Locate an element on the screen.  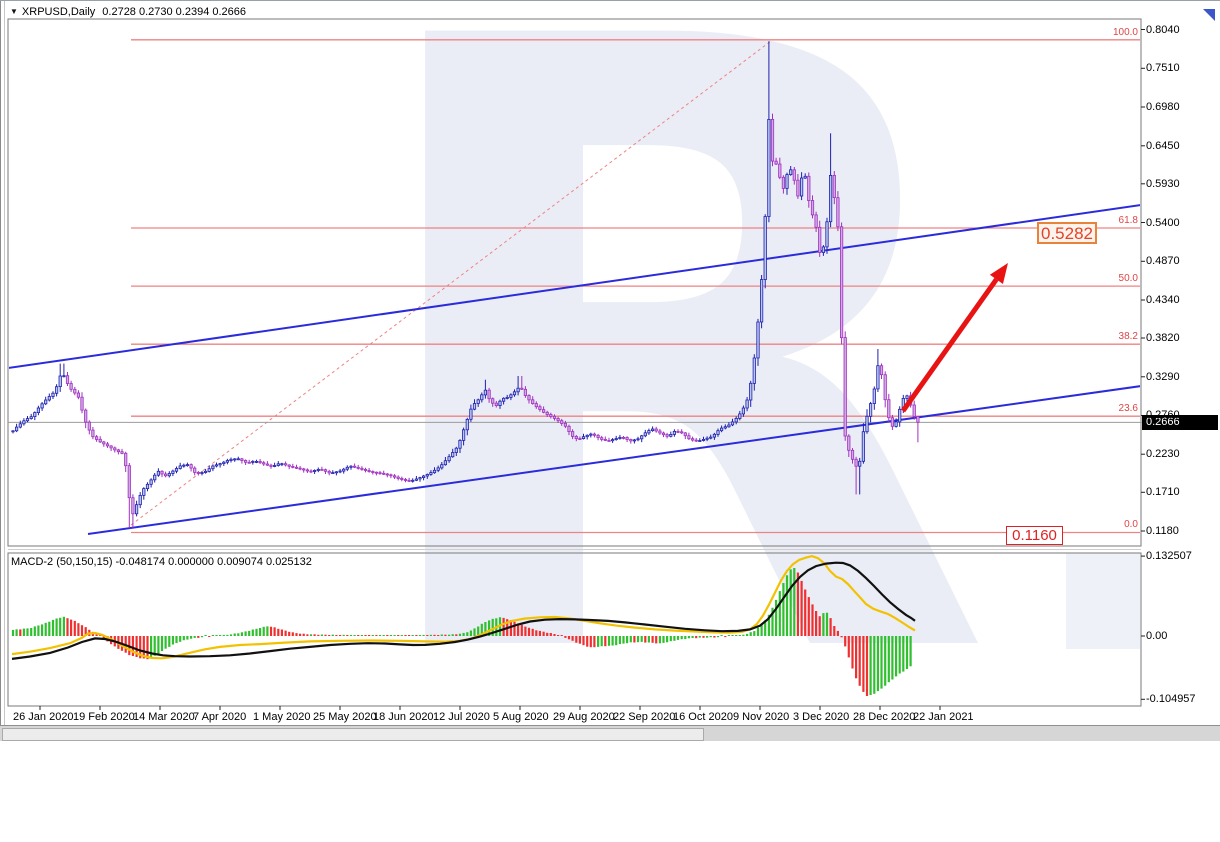
price-axis-label: 0.5930 is located at coordinates (1163, 183).